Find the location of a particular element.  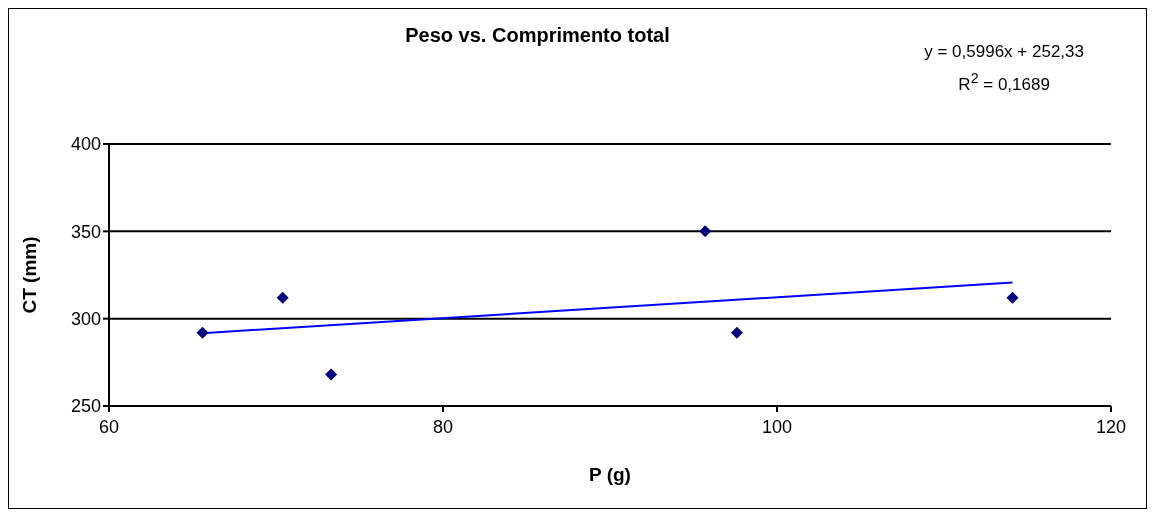

x-axis-title: P (g) is located at coordinates (610, 474).